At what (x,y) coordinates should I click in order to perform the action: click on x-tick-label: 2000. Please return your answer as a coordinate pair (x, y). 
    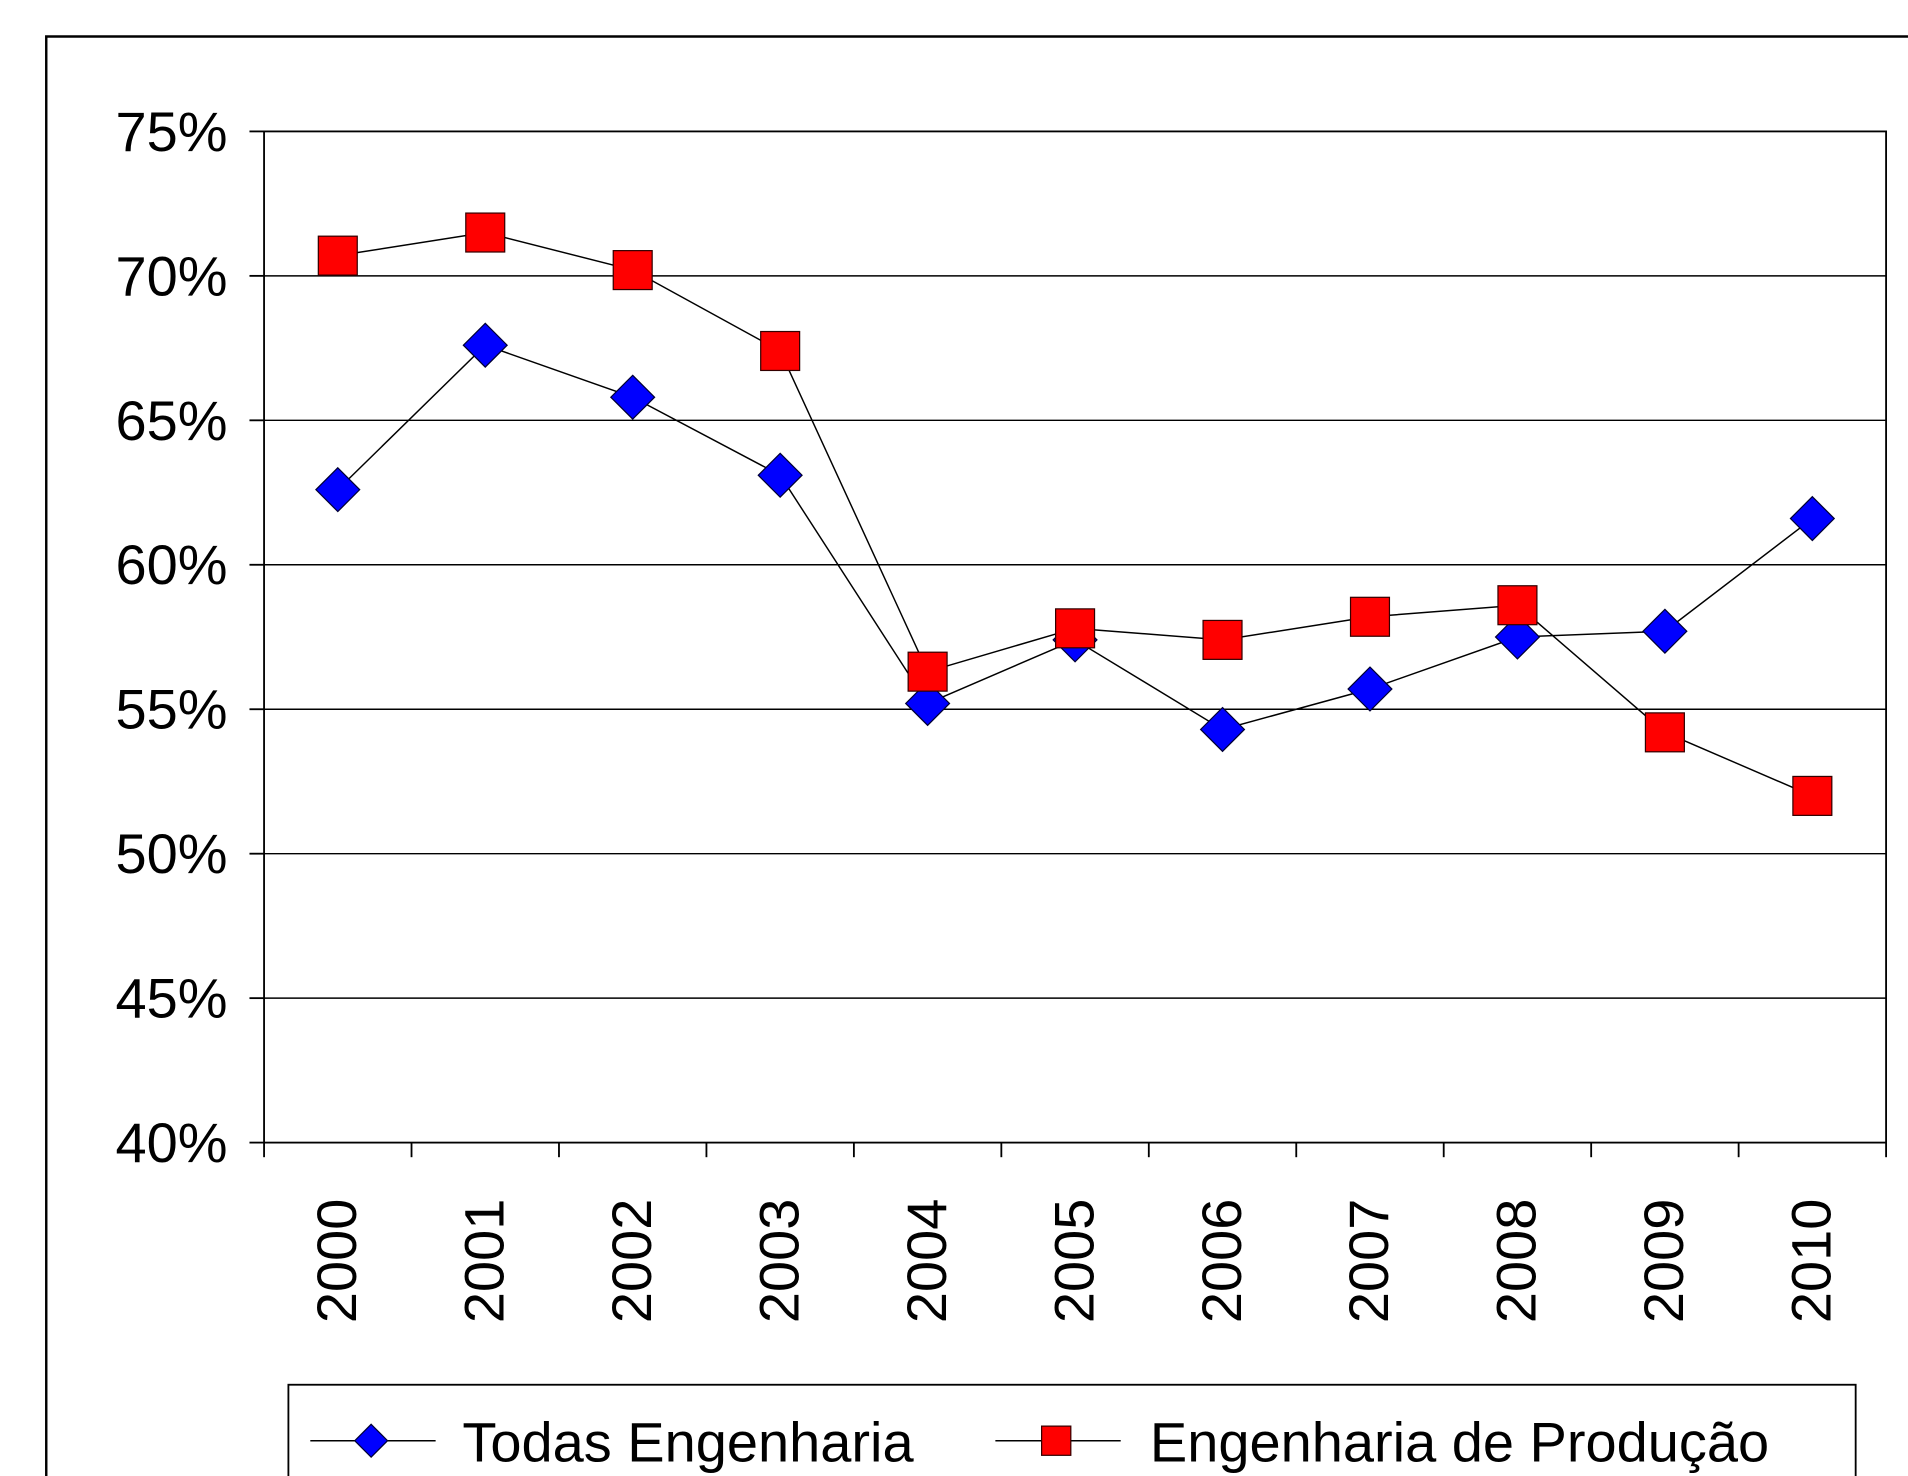
    Looking at the image, I should click on (336, 1261).